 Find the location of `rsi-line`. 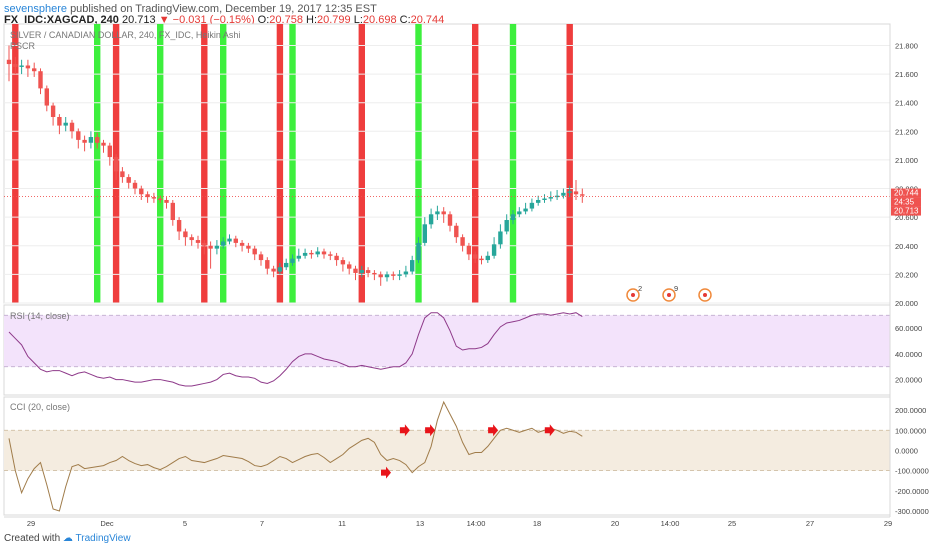

rsi-line is located at coordinates (295, 349).